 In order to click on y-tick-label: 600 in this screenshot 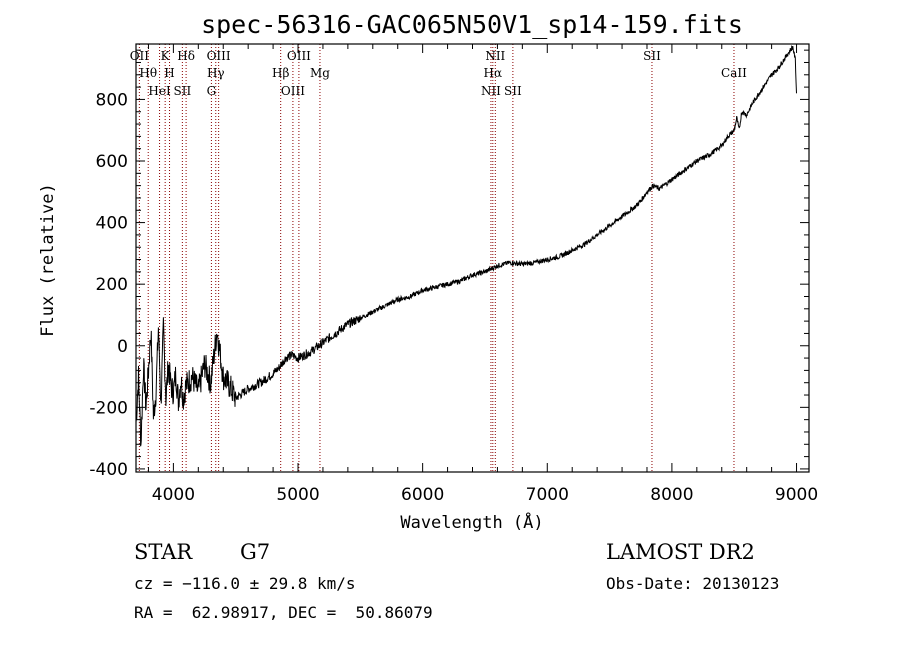, I will do `click(112, 162)`.